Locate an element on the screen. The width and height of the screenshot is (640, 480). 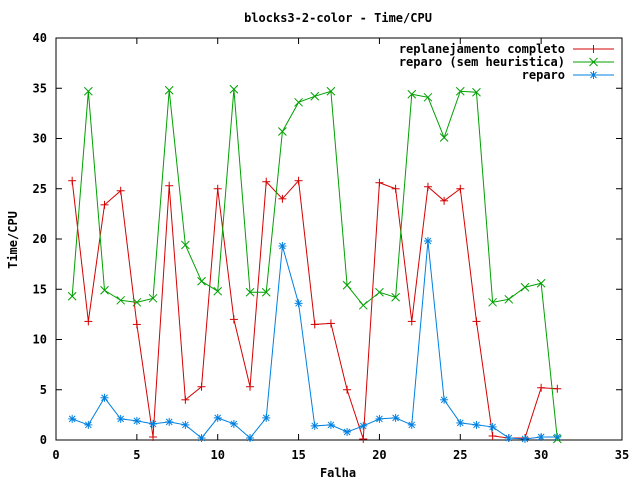
chart-title: blocks3-2-color - Time/CPU is located at coordinates (338, 18).